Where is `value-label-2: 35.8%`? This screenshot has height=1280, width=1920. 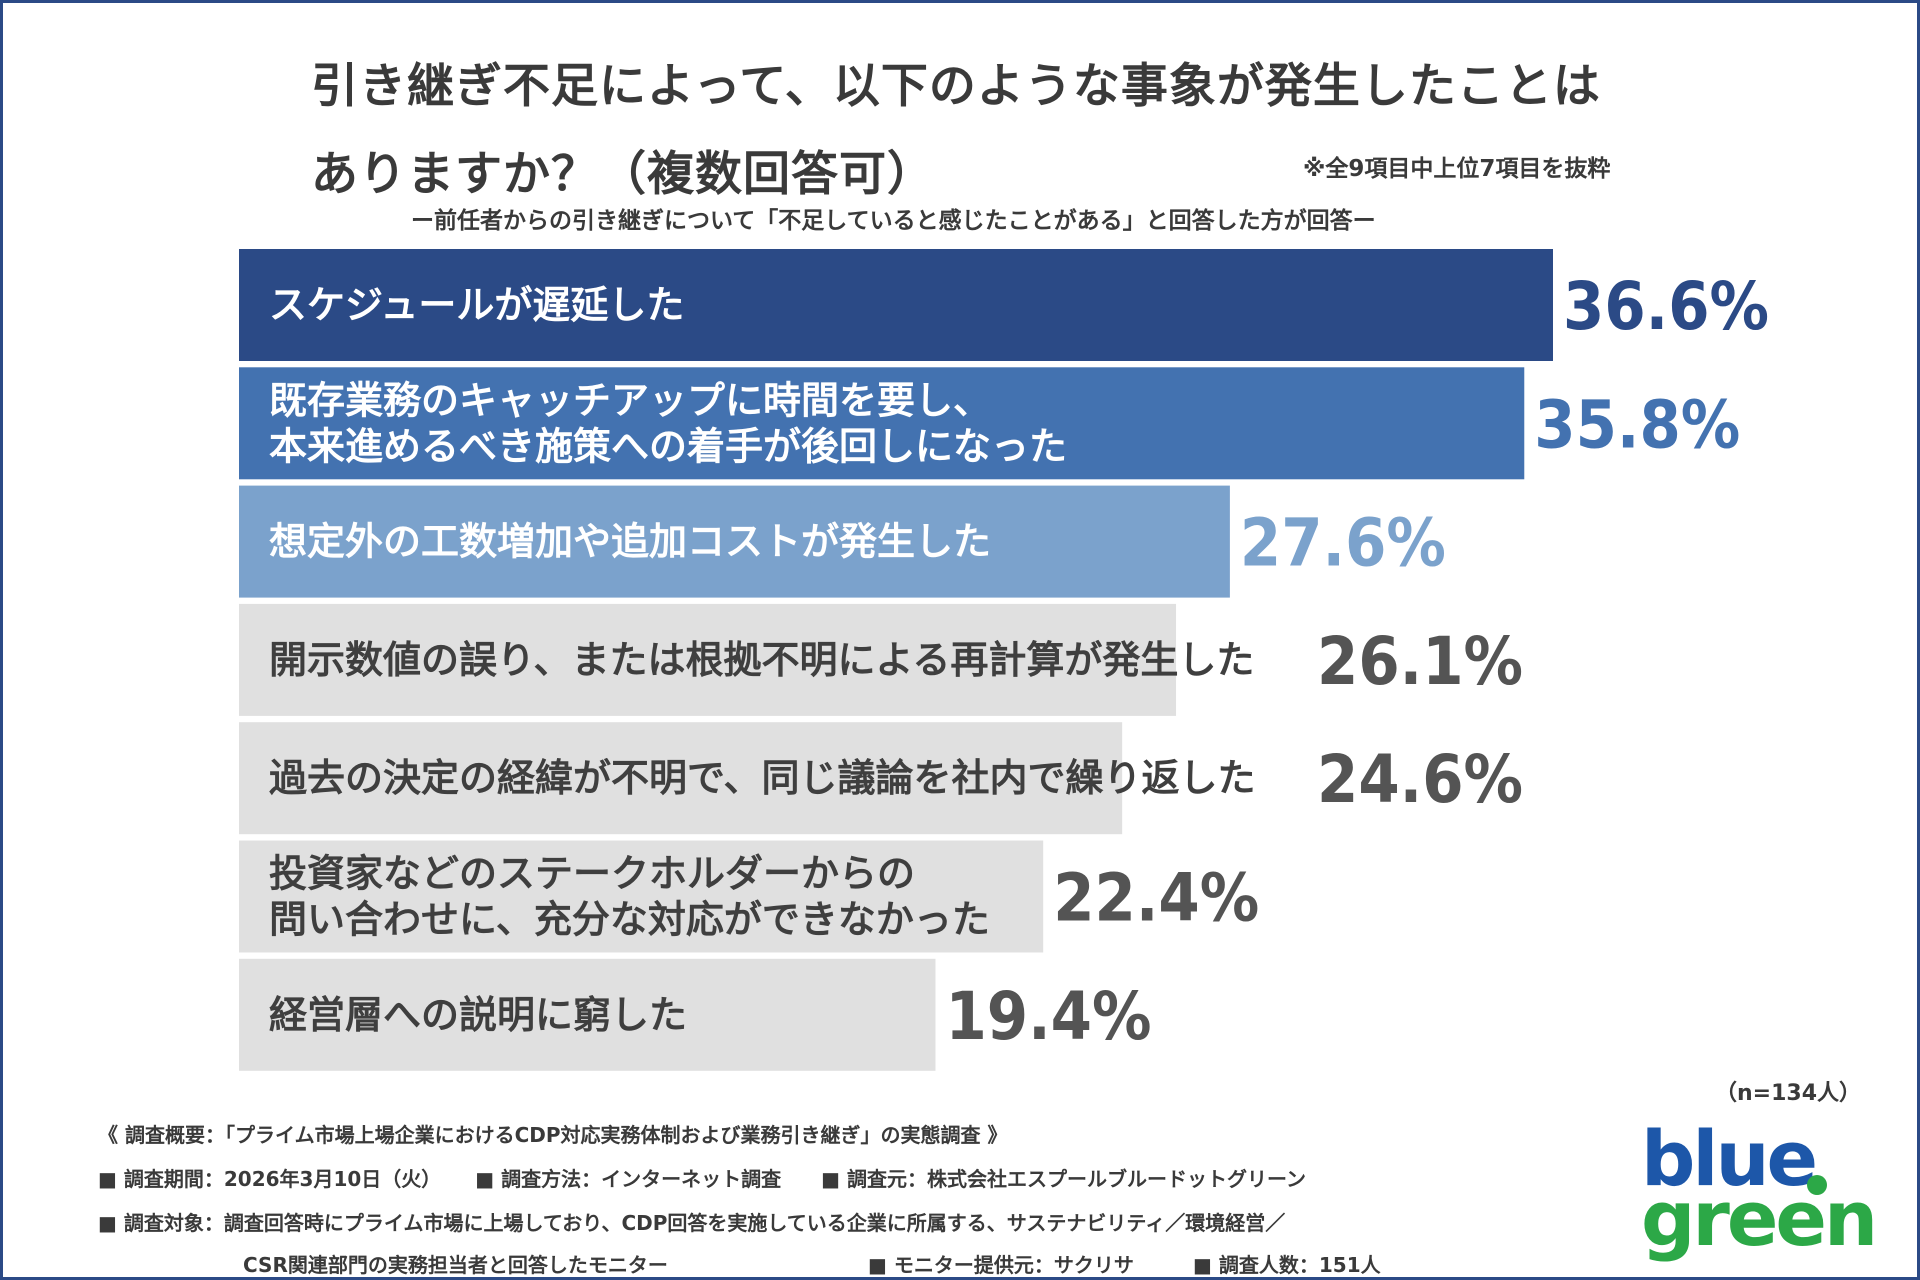 value-label-2: 35.8% is located at coordinates (1637, 424).